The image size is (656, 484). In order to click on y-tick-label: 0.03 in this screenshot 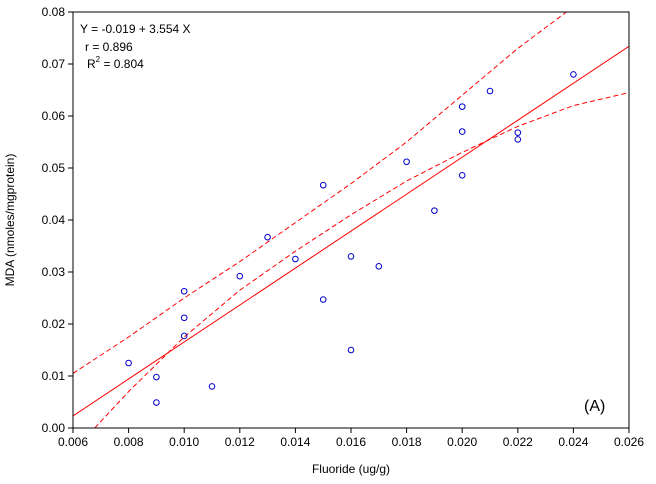, I will do `click(54, 272)`.